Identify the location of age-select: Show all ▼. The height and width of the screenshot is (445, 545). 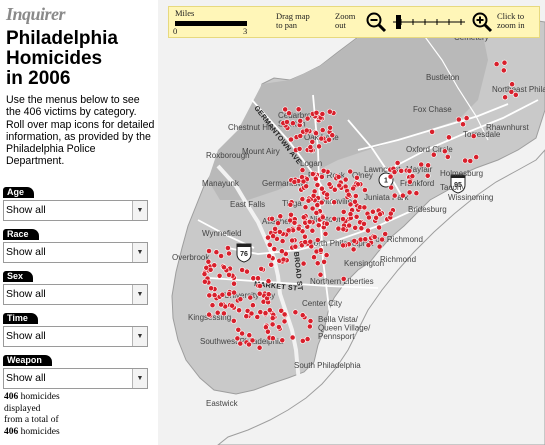
(75, 210).